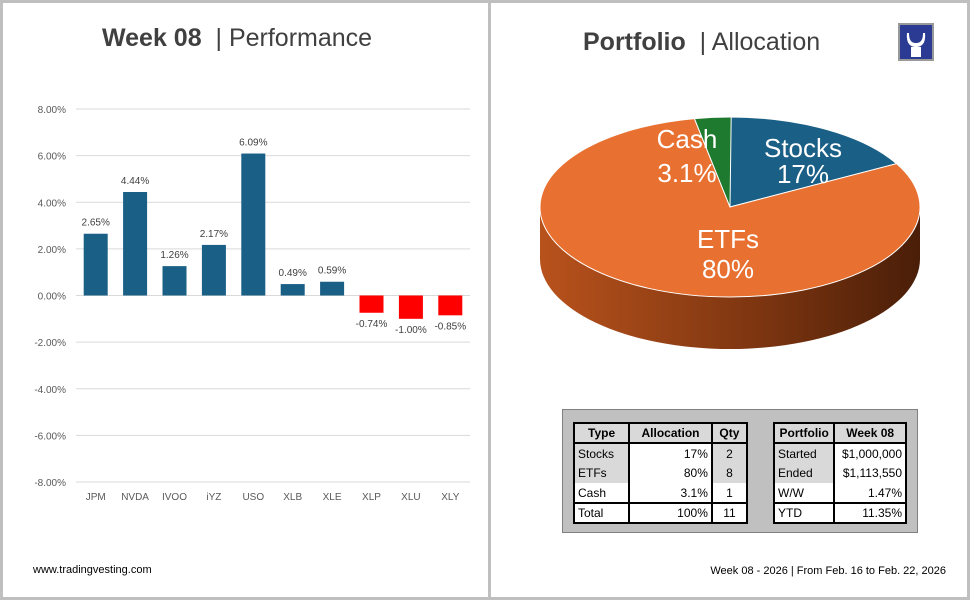 The width and height of the screenshot is (970, 600). I want to click on bar-XLU, so click(410, 307).